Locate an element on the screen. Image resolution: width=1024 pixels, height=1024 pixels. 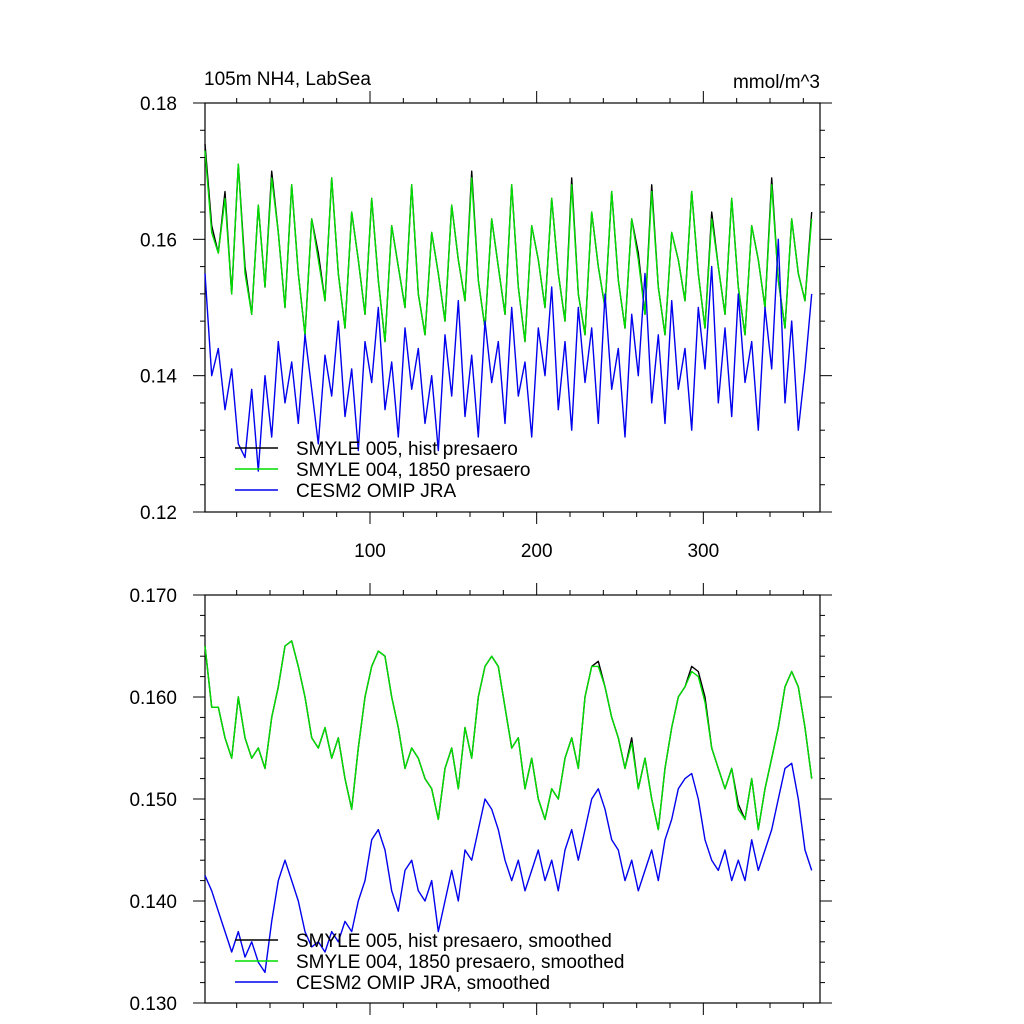
top-y-tick-label: 0.14 is located at coordinates (158, 377).